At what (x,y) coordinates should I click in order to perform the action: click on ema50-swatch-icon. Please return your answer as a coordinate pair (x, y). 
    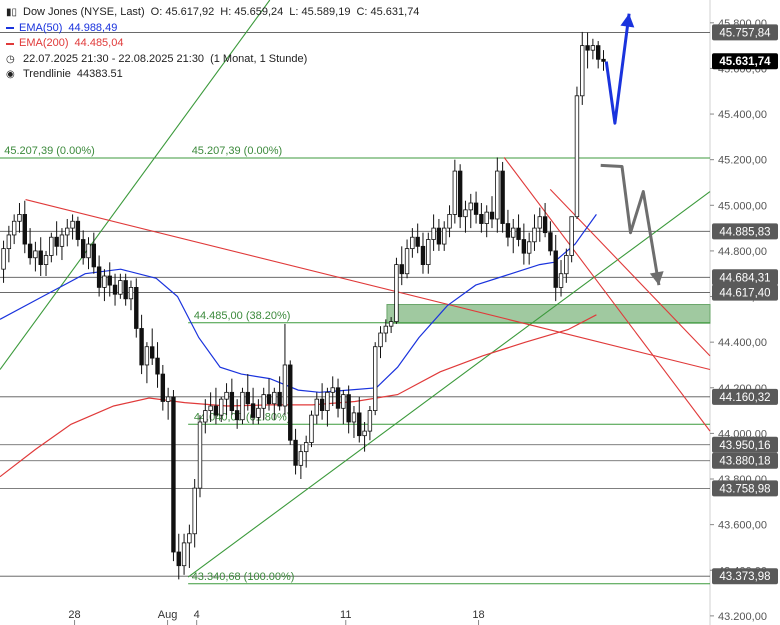
    Looking at the image, I should click on (10, 28).